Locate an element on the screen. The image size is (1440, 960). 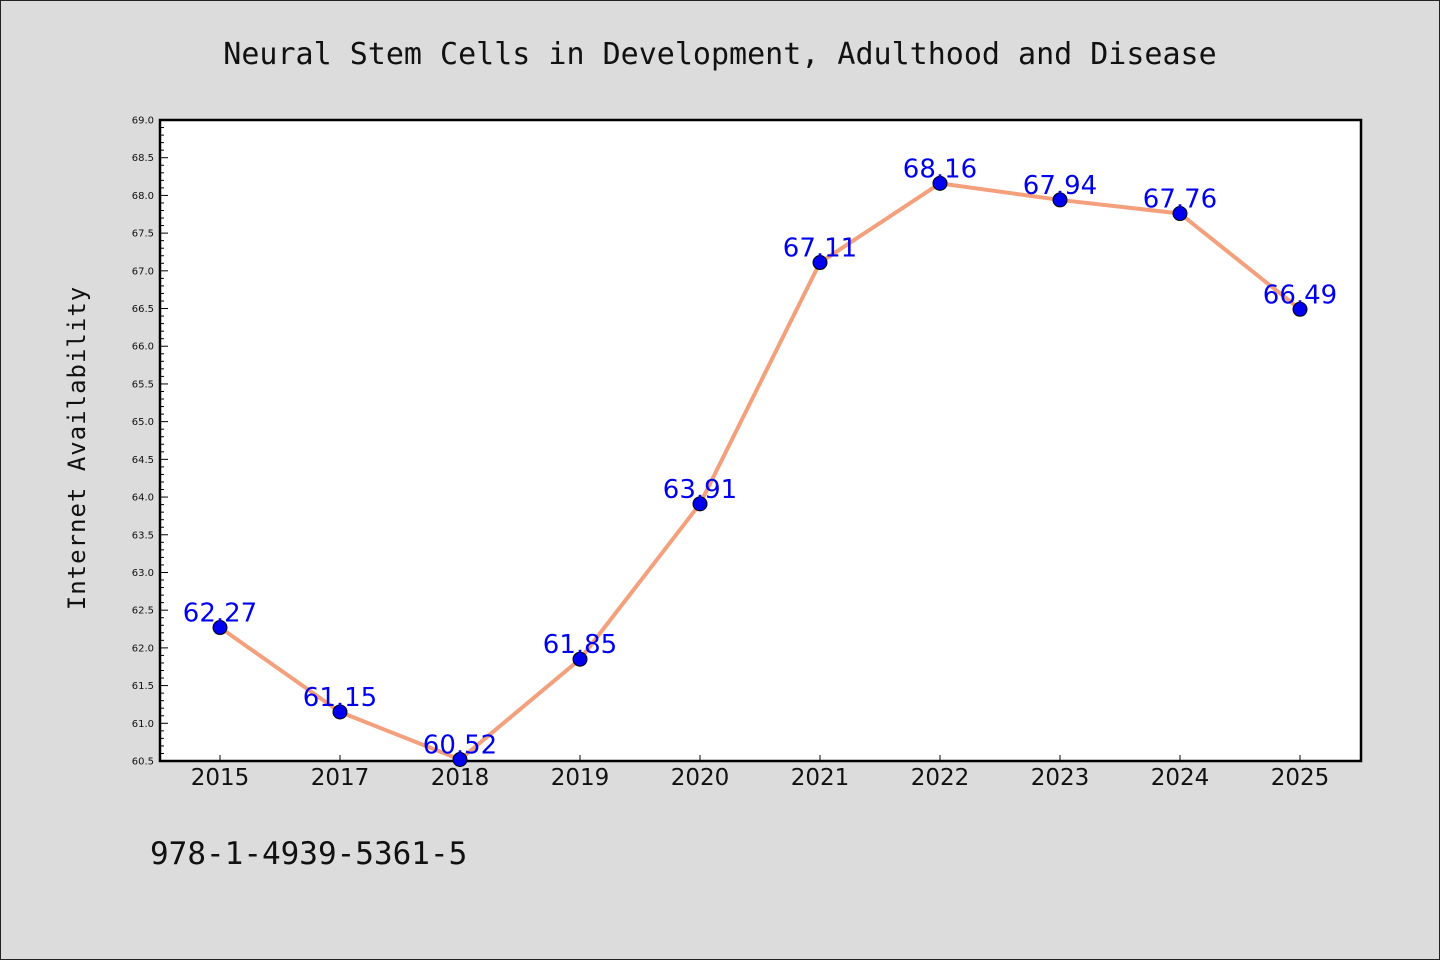
y-tick-label: 68.0 is located at coordinates (143, 196).